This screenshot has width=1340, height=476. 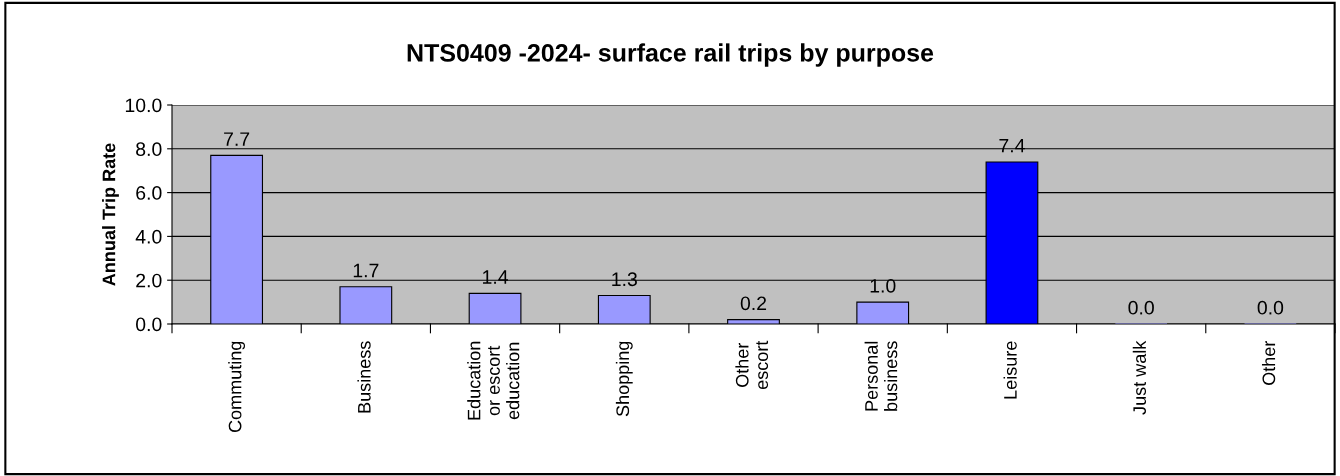 What do you see at coordinates (670, 55) in the screenshot?
I see `chart-title: NTS0409 -2024- surface rail trips by purpose` at bounding box center [670, 55].